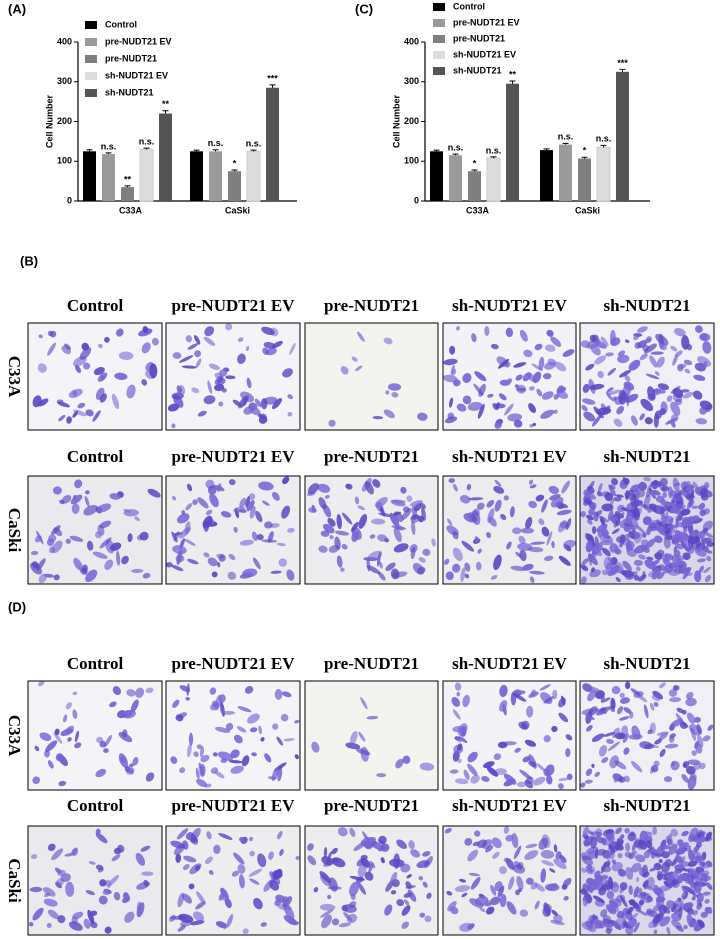 The height and width of the screenshot is (939, 720). What do you see at coordinates (128, 179) in the screenshot?
I see `significance-label: **` at bounding box center [128, 179].